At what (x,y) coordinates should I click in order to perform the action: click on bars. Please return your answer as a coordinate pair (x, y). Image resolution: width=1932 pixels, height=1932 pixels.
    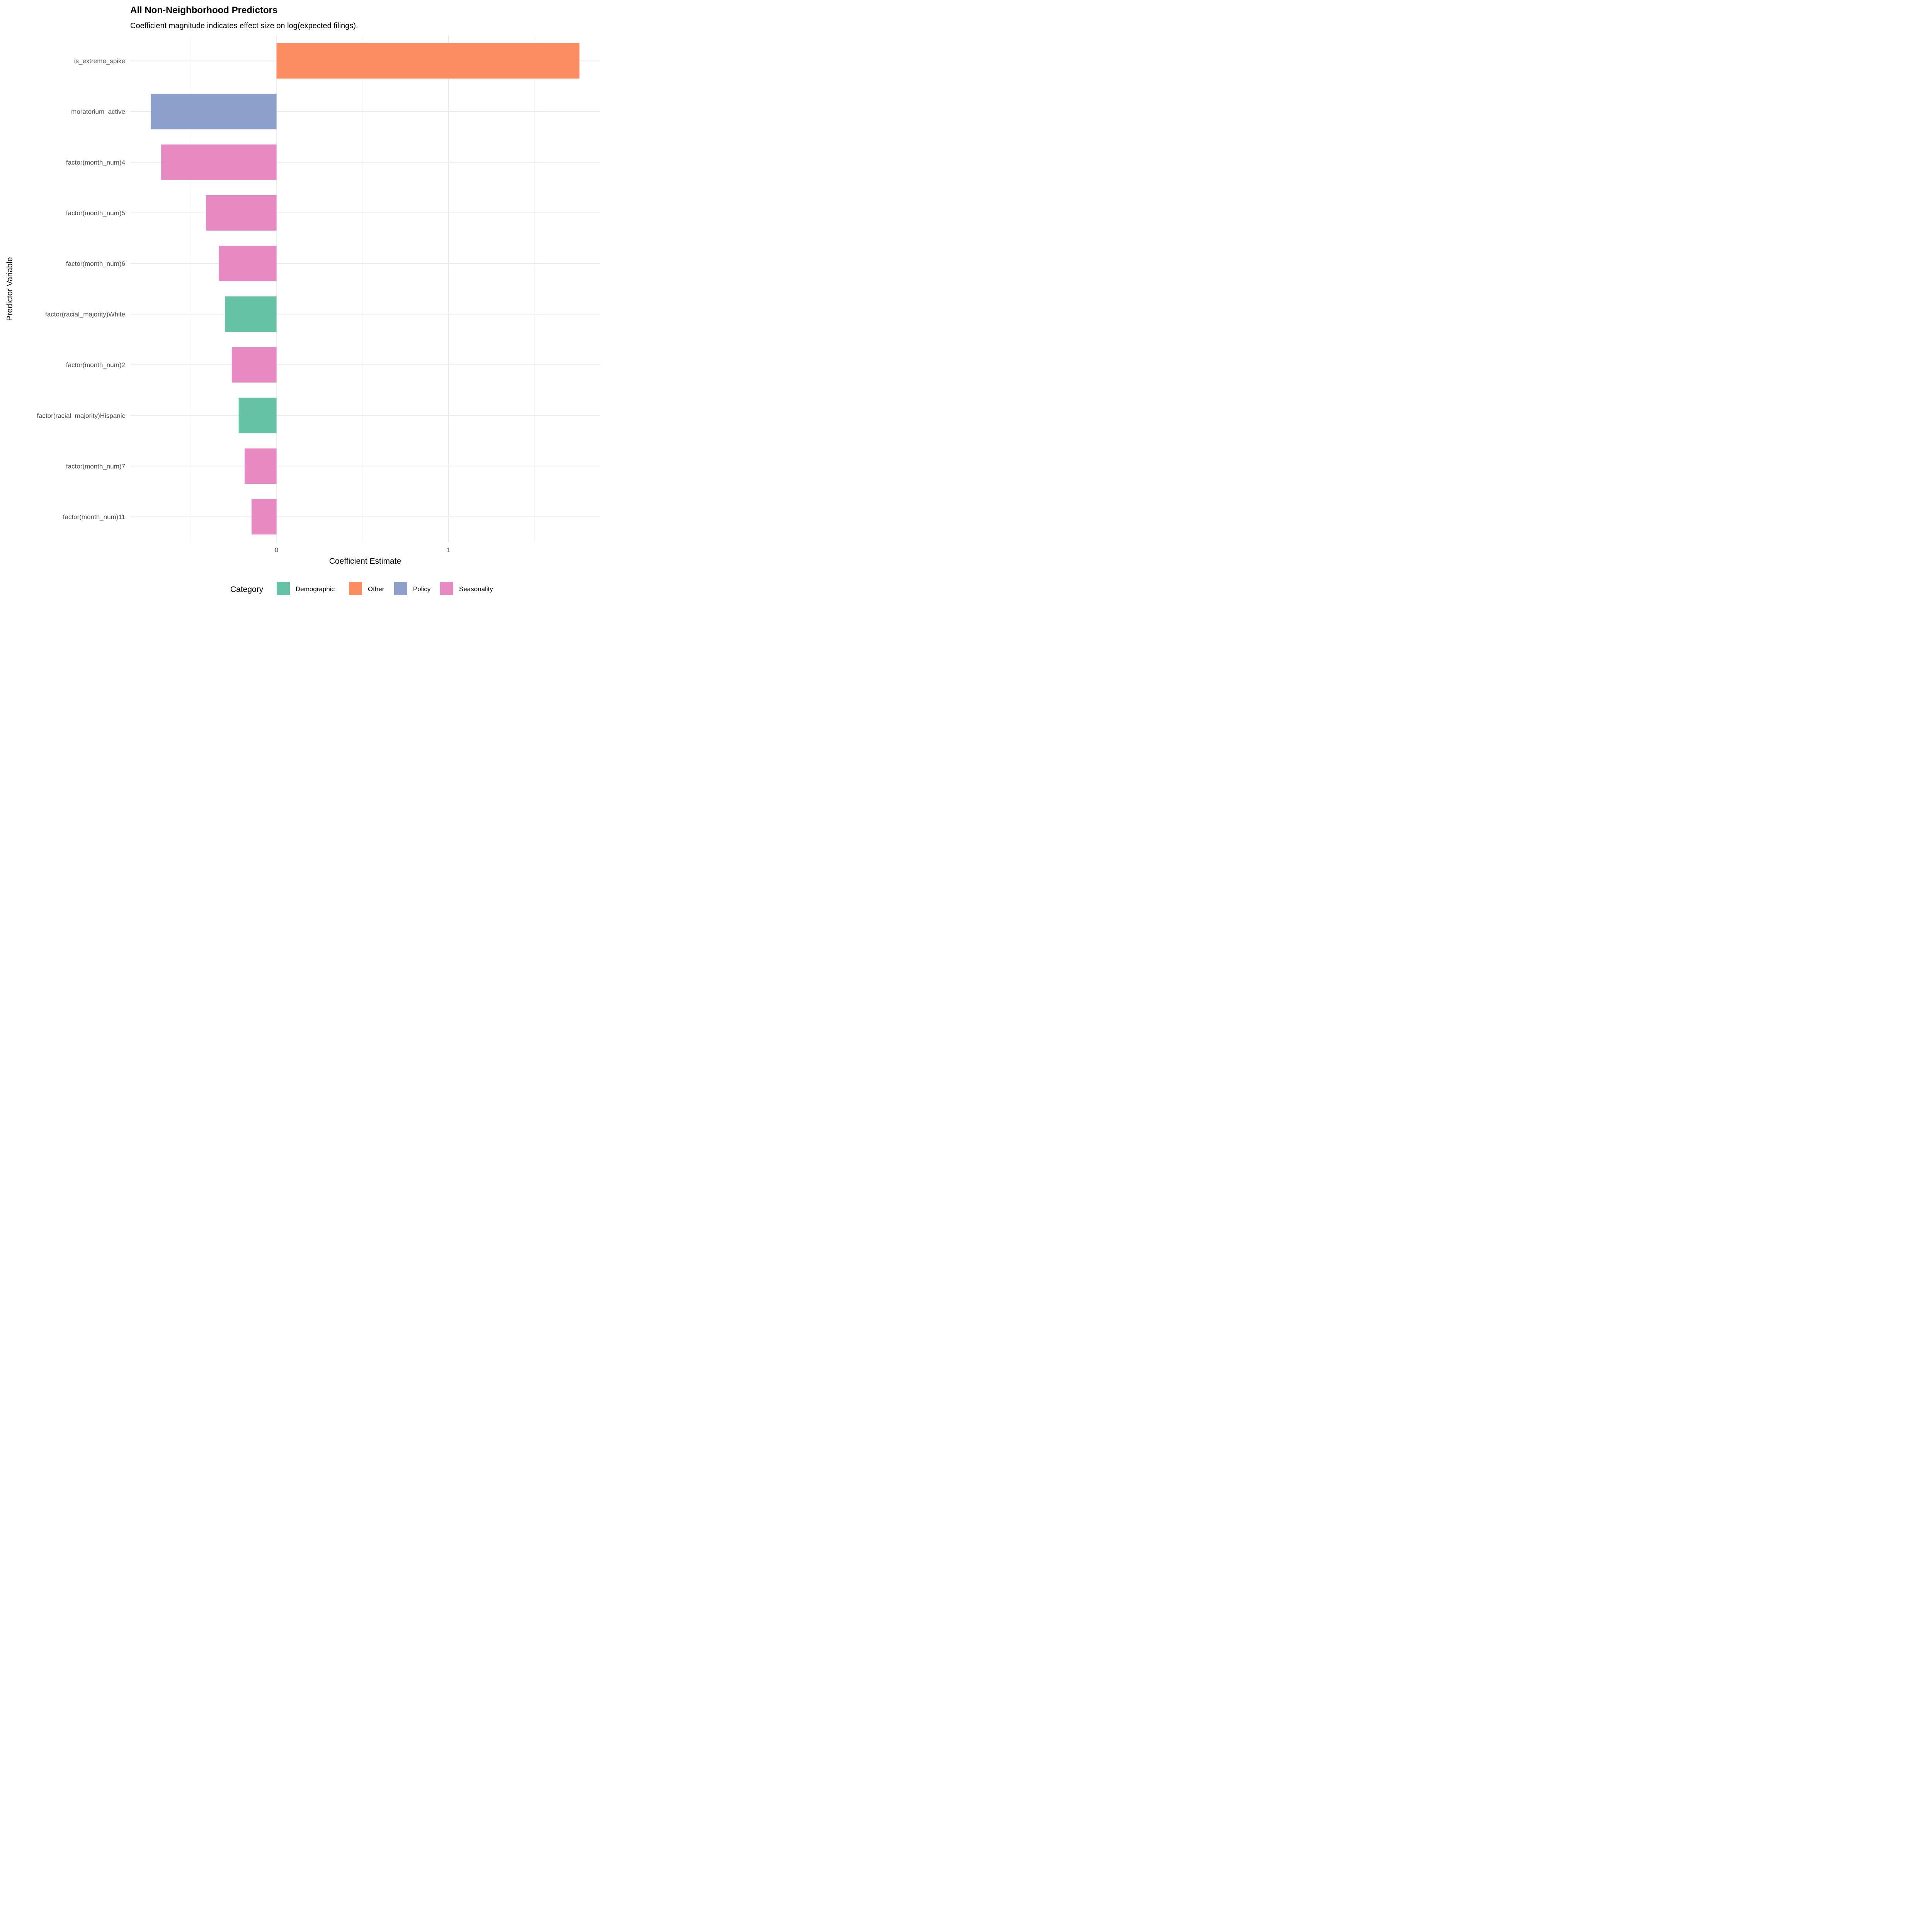
    Looking at the image, I should click on (365, 289).